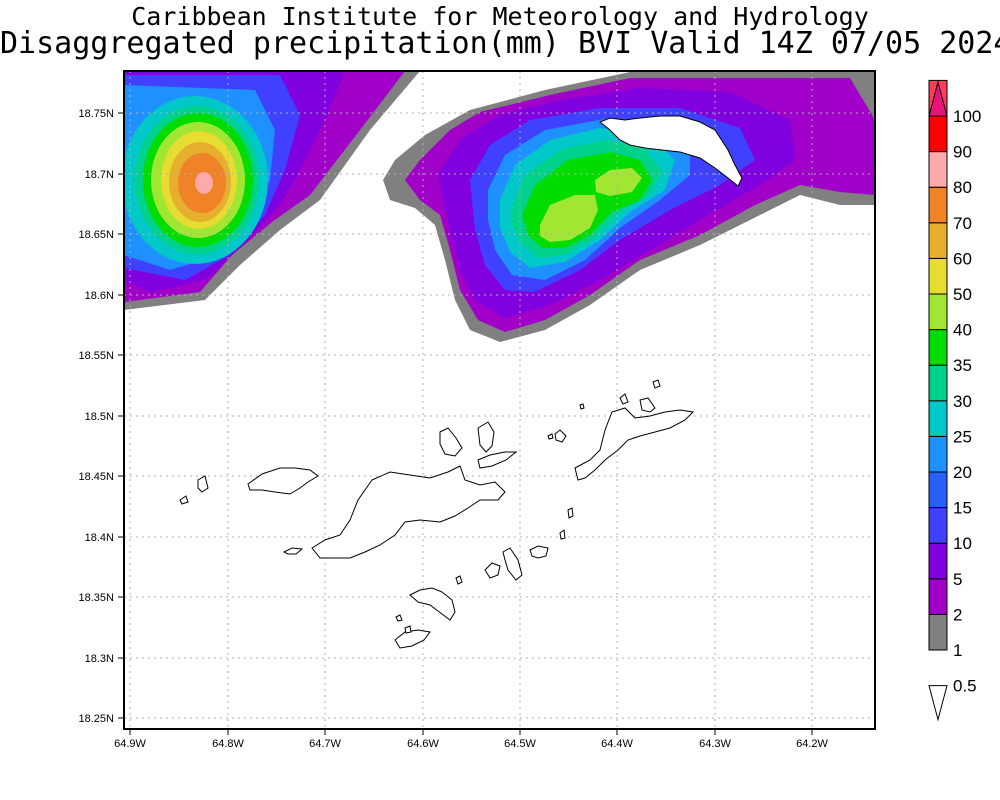 This screenshot has height=800, width=1000. I want to click on colorbar-label: 50, so click(962, 294).